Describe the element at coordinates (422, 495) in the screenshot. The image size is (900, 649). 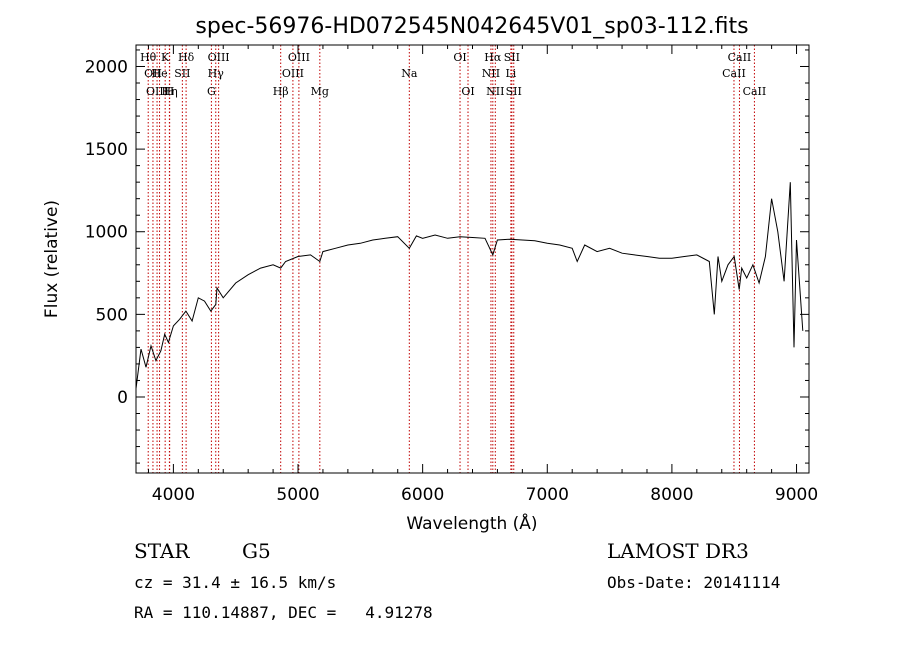
I see `x-tick-label: 6000` at that location.